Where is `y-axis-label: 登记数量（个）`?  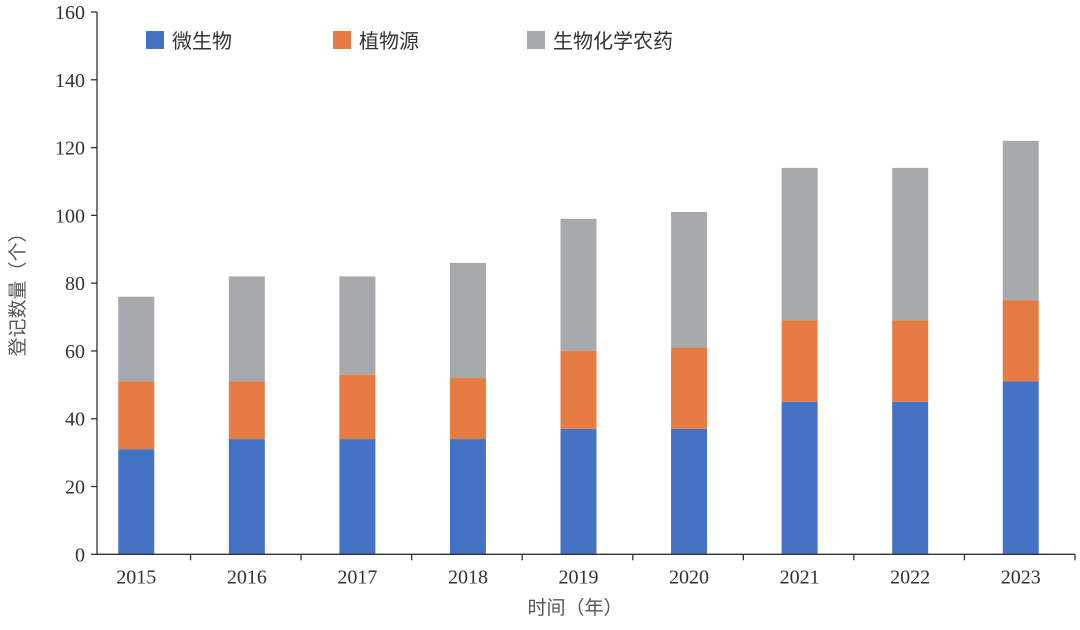 y-axis-label: 登记数量（个） is located at coordinates (18, 289).